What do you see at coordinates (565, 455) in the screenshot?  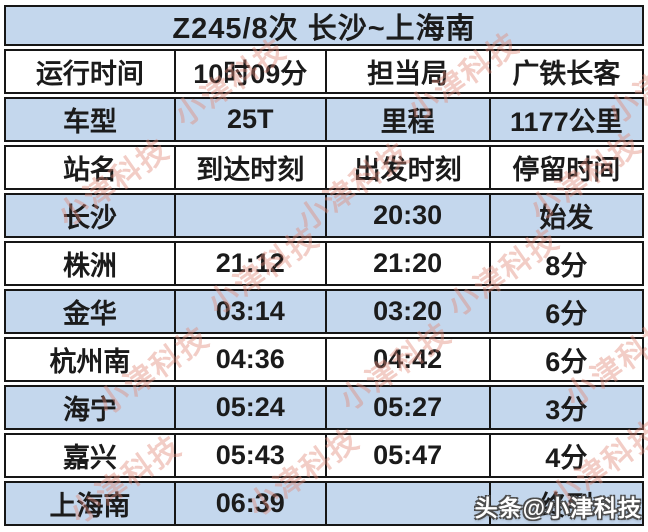 I see `stop-duration: 4分` at bounding box center [565, 455].